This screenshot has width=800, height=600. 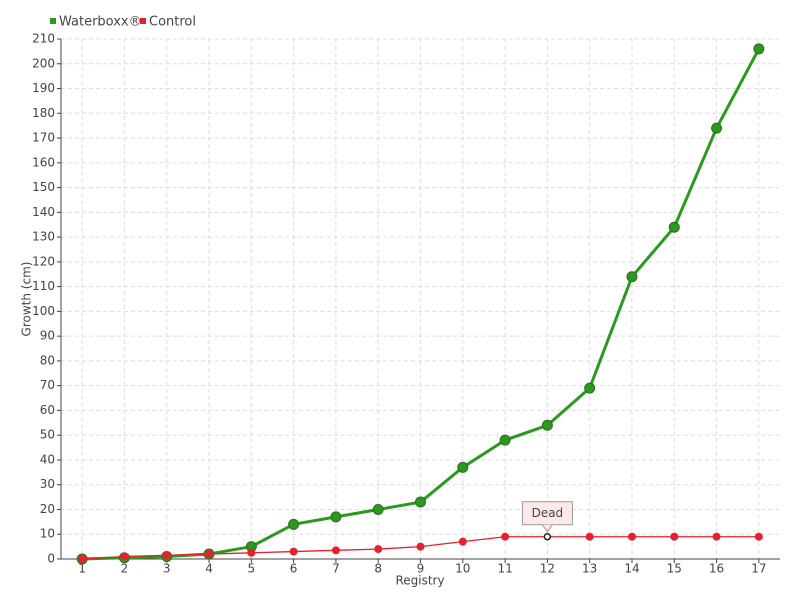 What do you see at coordinates (209, 569) in the screenshot?
I see `x-tick-label: 4` at bounding box center [209, 569].